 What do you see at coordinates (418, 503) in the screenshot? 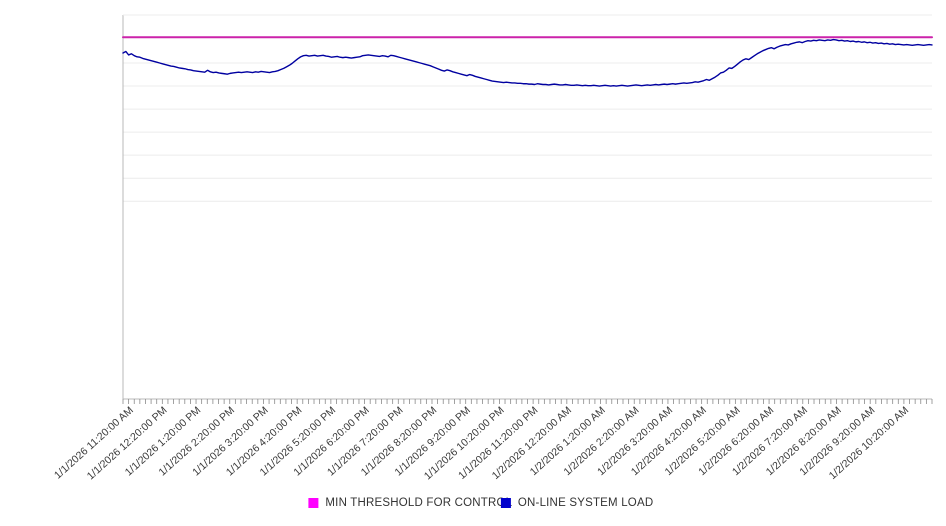
I see `legend-label-0: MIN THRESHOLD FOR CONTROL` at bounding box center [418, 503].